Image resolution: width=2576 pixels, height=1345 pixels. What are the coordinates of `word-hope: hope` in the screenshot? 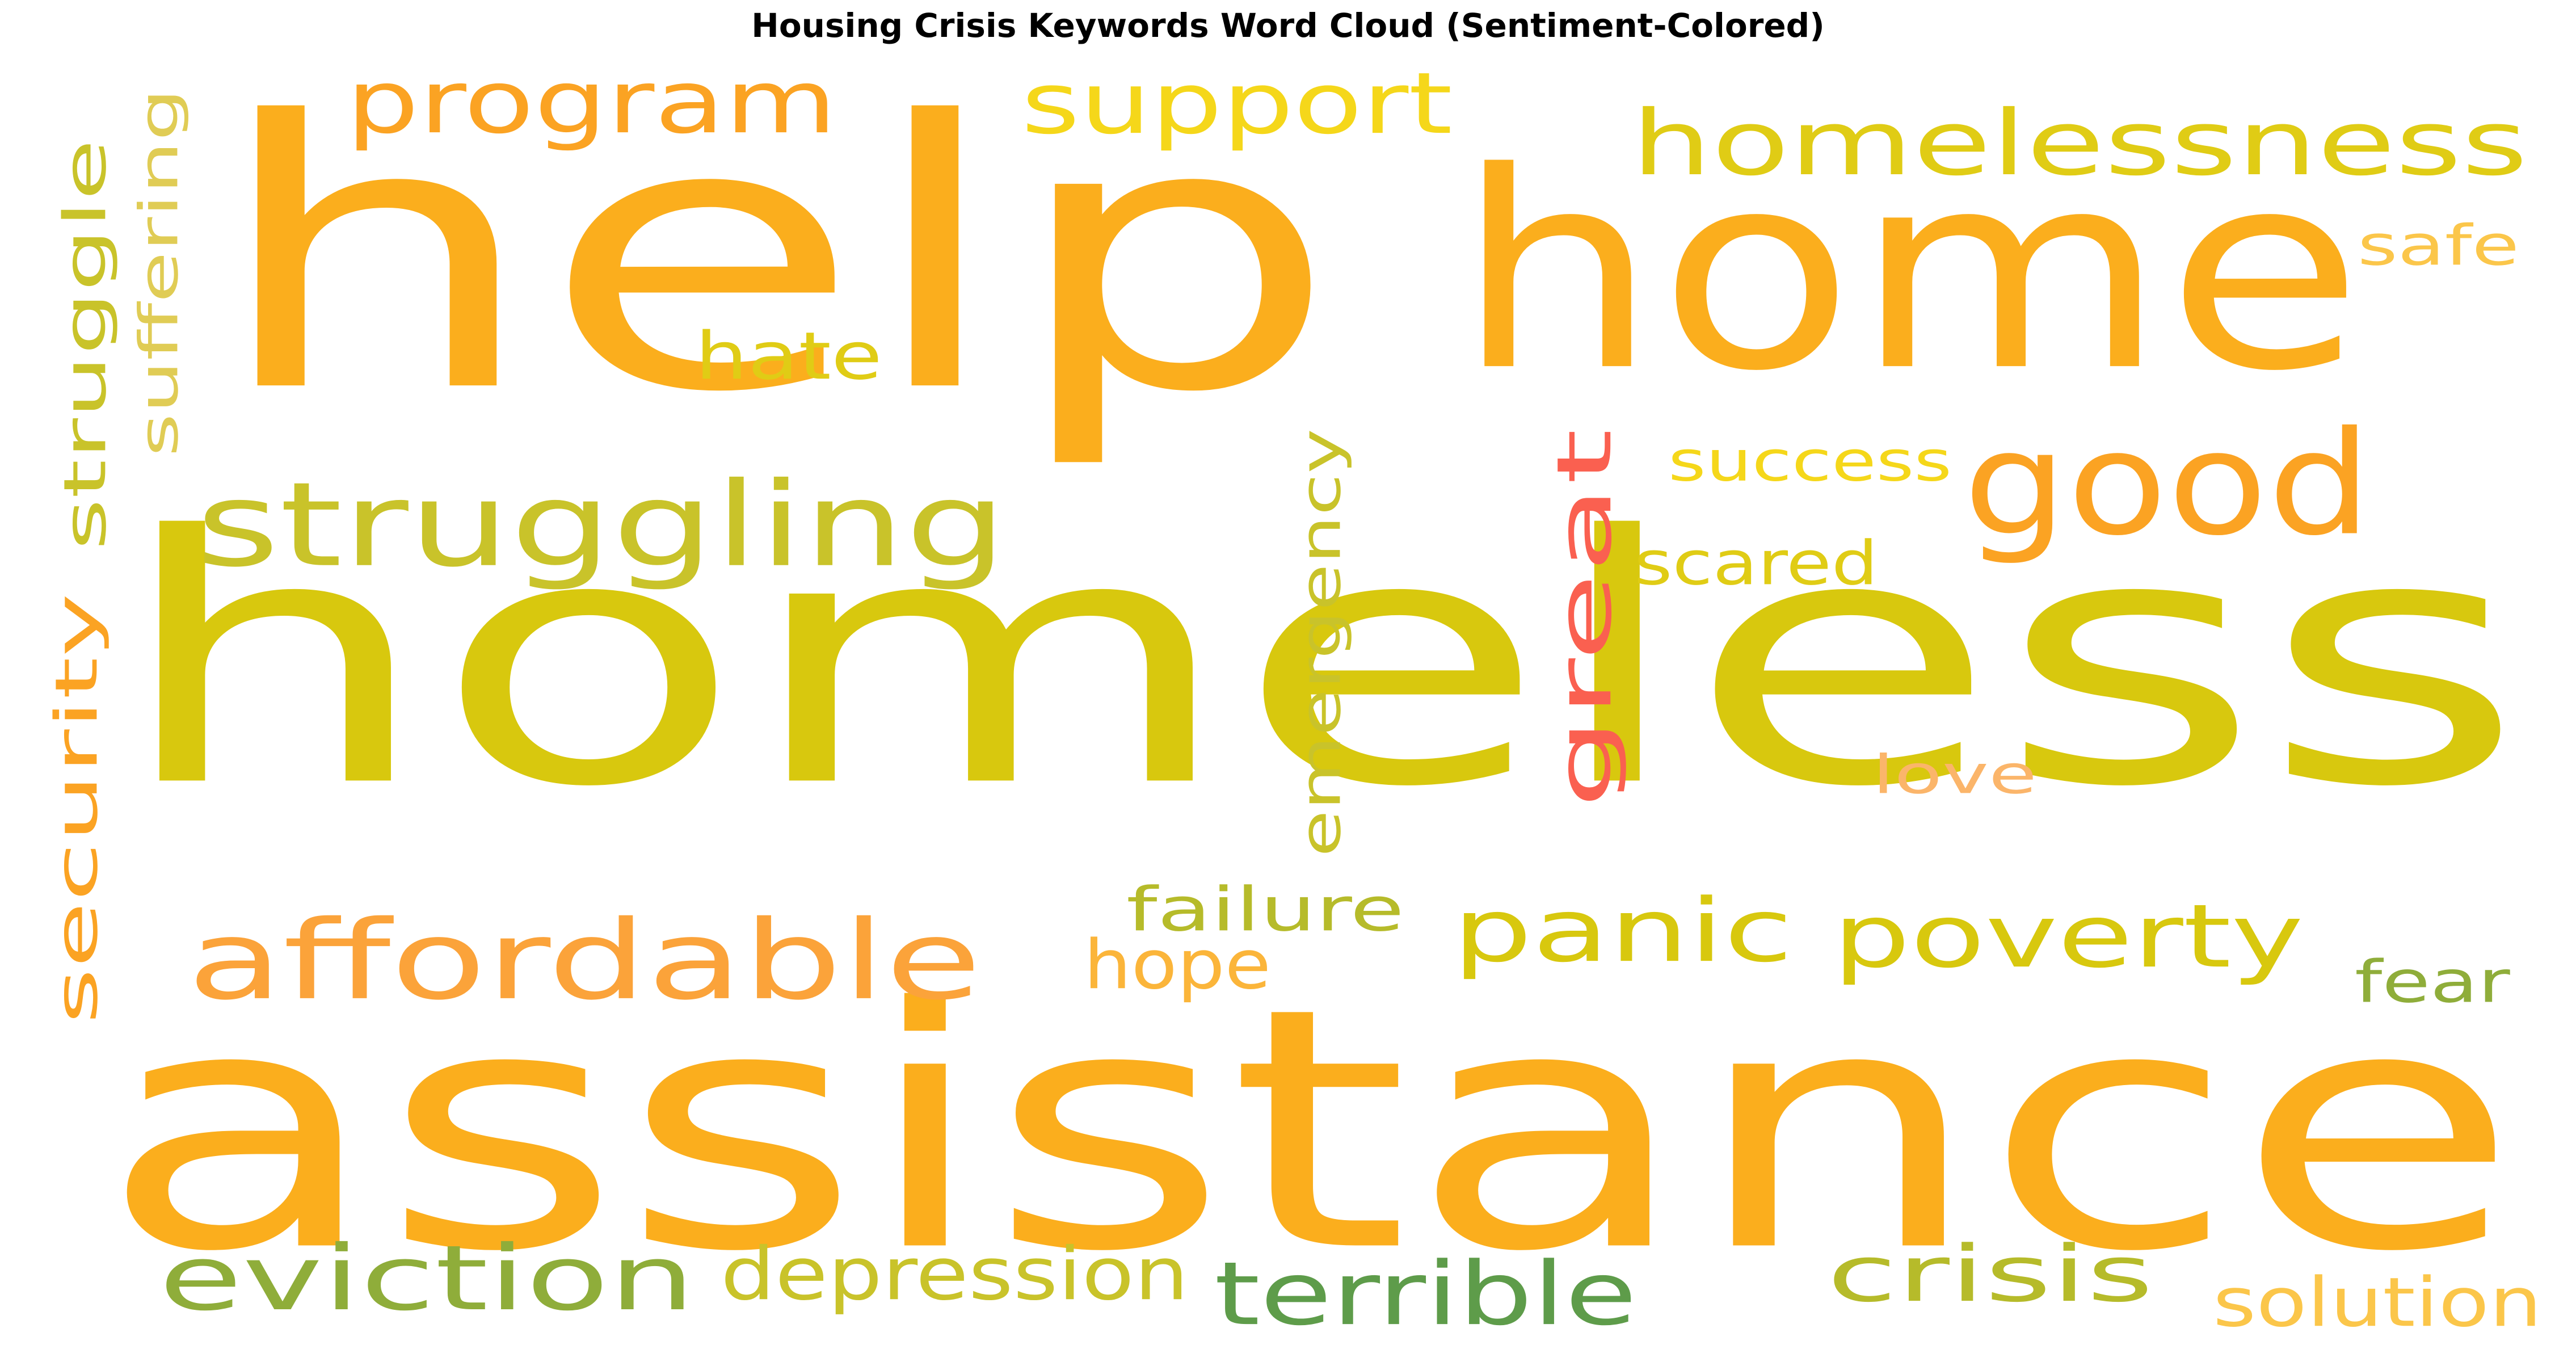 It's located at (1177, 964).